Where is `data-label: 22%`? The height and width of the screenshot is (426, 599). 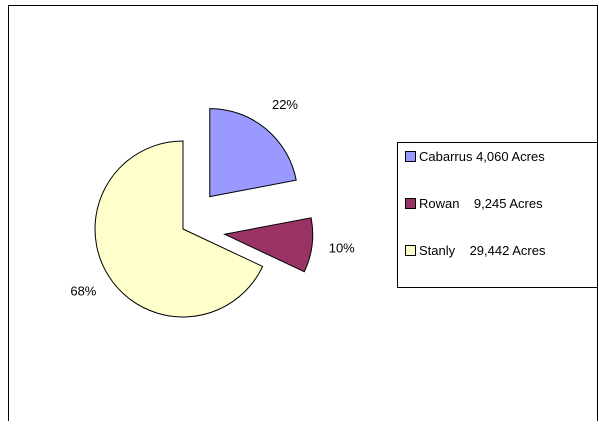
data-label: 22% is located at coordinates (285, 104).